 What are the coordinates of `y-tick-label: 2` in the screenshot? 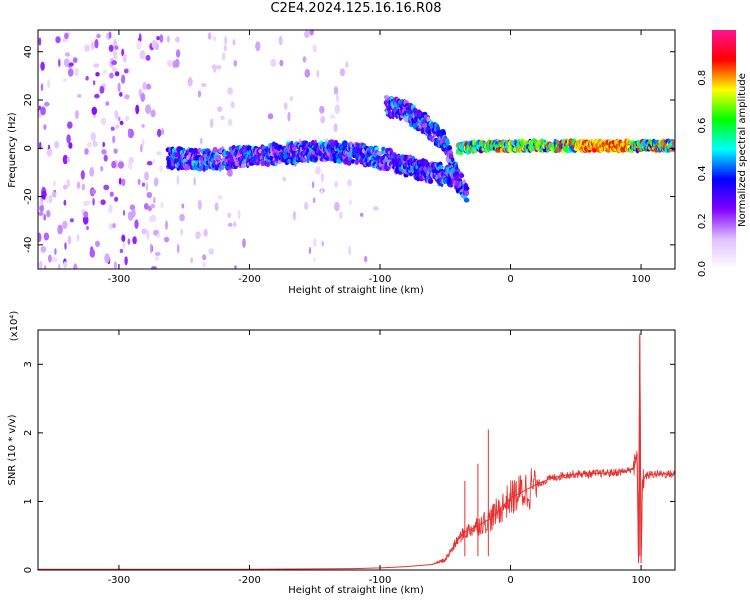 It's located at (28, 433).